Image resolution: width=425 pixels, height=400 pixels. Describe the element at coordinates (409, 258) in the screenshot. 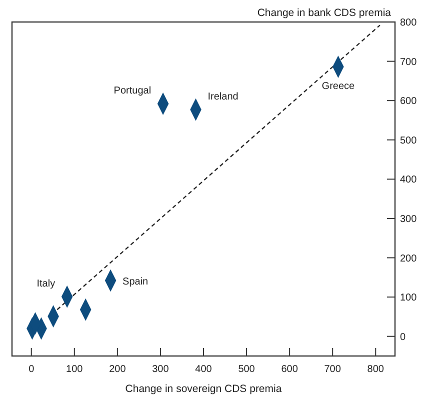

I see `y-tick-label: 200` at that location.